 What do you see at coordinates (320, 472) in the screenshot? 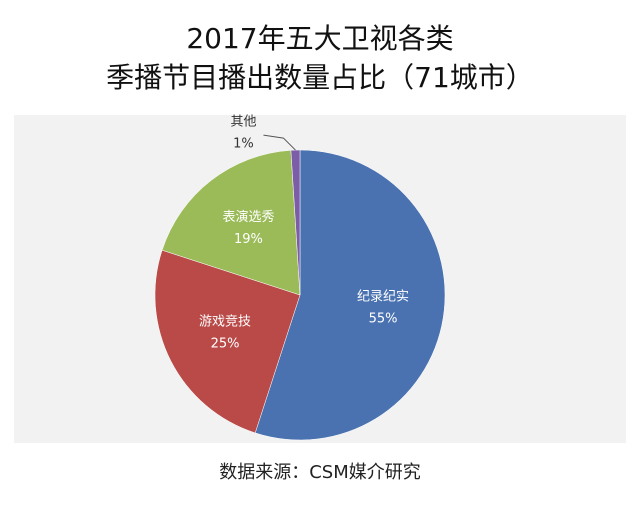
I see `source-note: 数据来源：CSM媒介研究` at bounding box center [320, 472].